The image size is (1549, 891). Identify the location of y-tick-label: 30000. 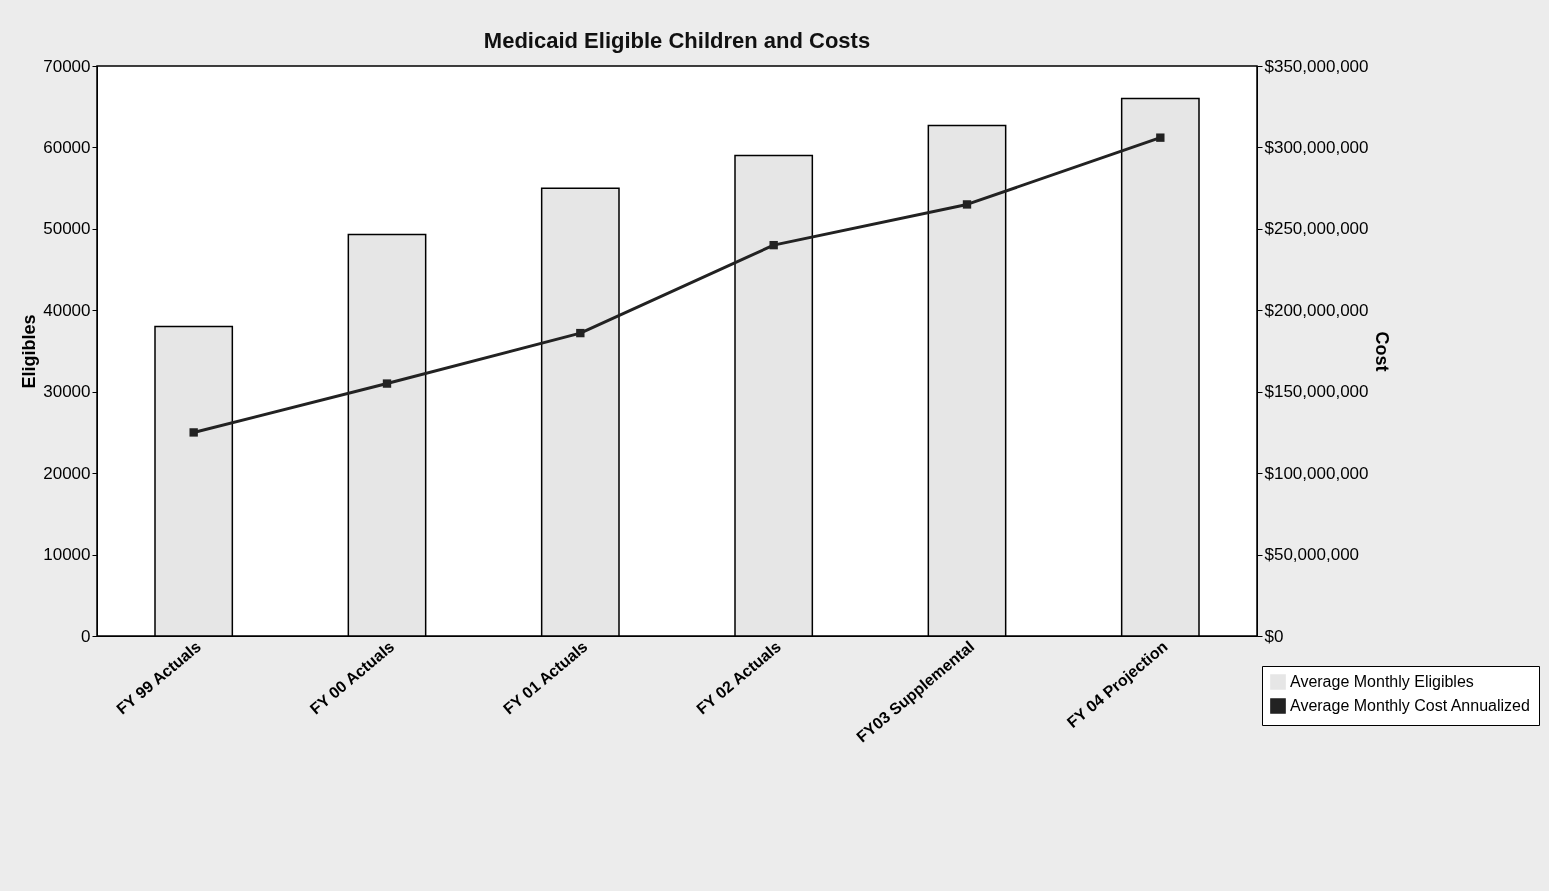
(67, 392).